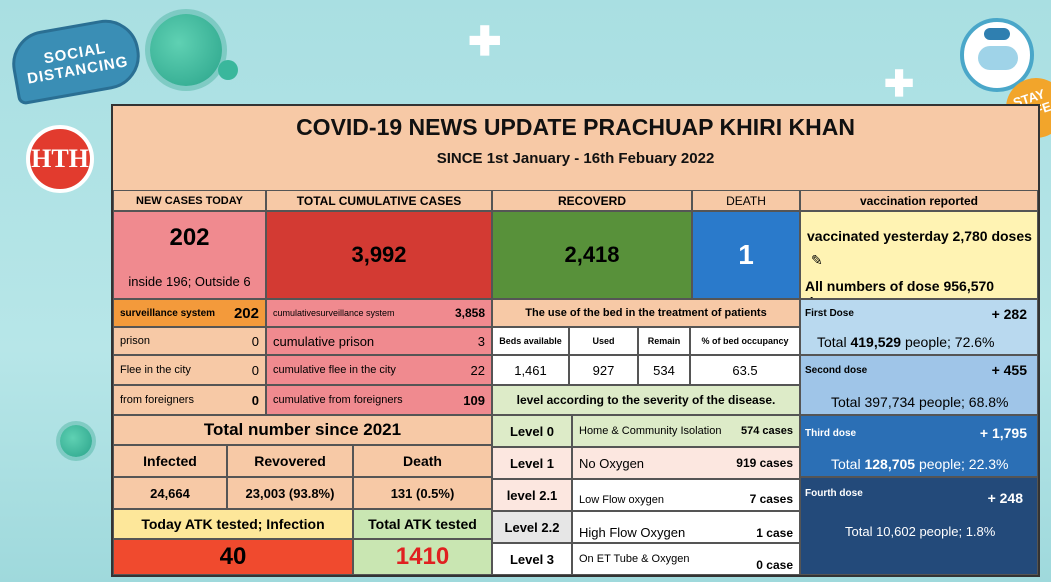  Describe the element at coordinates (920, 464) in the screenshot. I see `third-dose-total: Total 128,705 people; 22.3%` at that location.